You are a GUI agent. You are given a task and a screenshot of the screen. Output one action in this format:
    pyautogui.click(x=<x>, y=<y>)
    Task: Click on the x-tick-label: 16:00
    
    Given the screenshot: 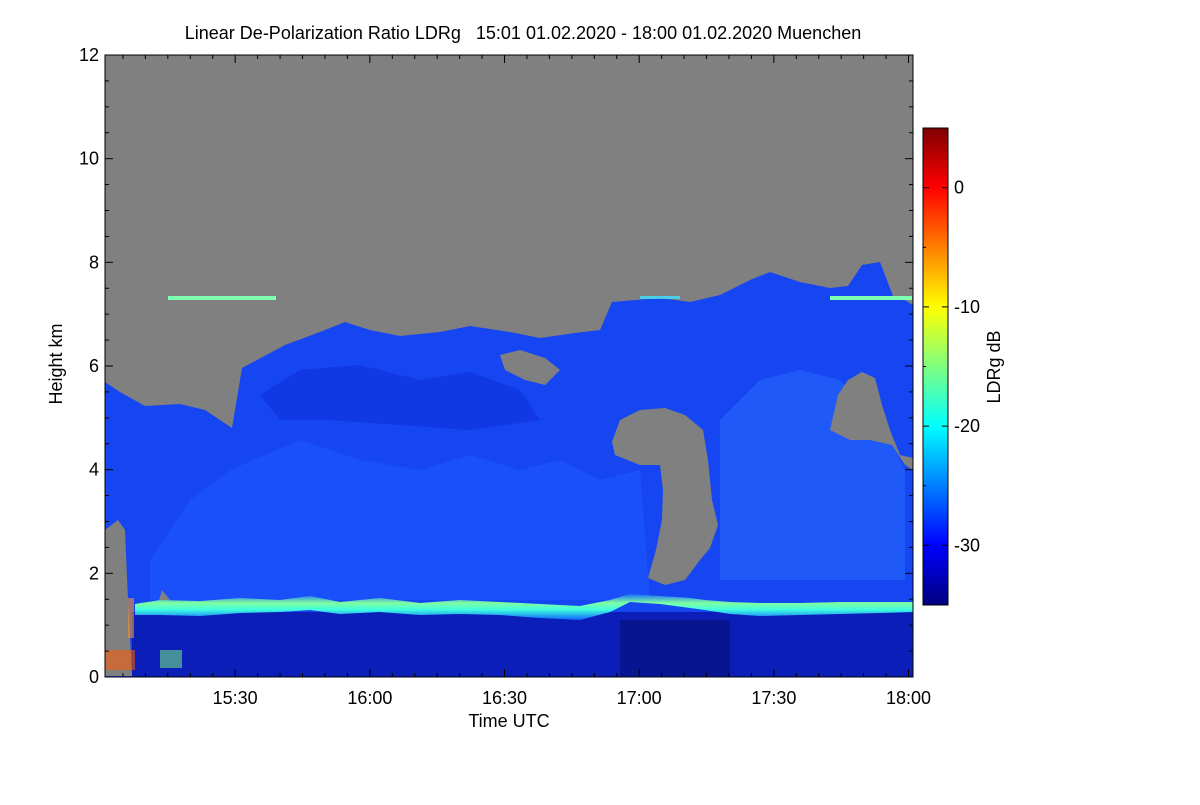 What is the action you would take?
    pyautogui.click(x=369, y=698)
    